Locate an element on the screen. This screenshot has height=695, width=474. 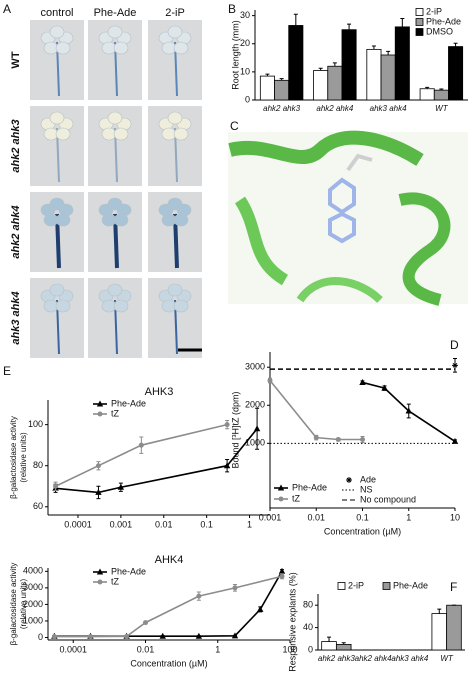
panel-label: B is located at coordinates (232, 9).